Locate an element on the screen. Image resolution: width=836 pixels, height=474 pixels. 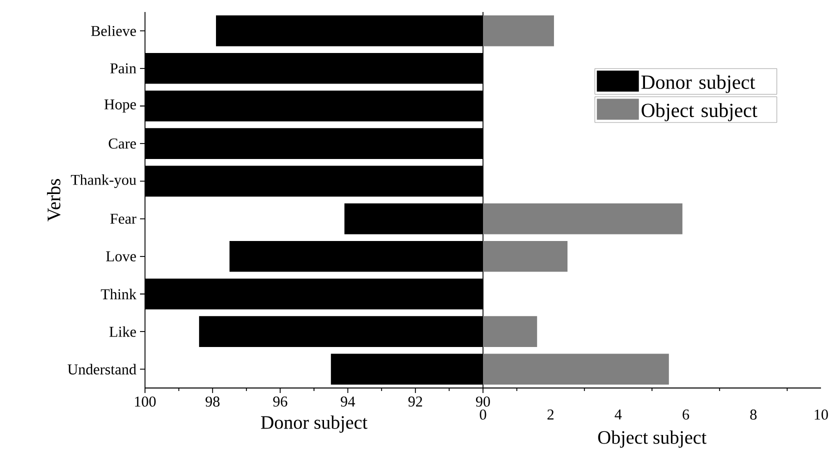
x-tick-label: 10 is located at coordinates (821, 415).